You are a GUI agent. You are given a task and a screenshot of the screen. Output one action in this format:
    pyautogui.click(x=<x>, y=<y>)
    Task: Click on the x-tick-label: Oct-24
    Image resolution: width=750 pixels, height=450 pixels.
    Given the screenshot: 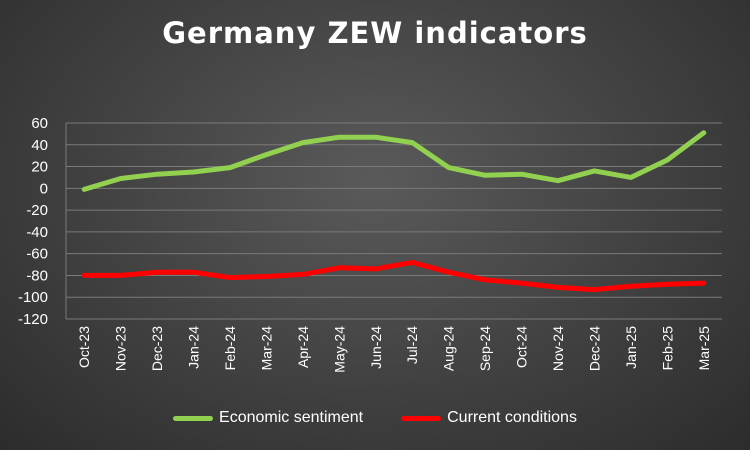 What is the action you would take?
    pyautogui.click(x=522, y=347)
    